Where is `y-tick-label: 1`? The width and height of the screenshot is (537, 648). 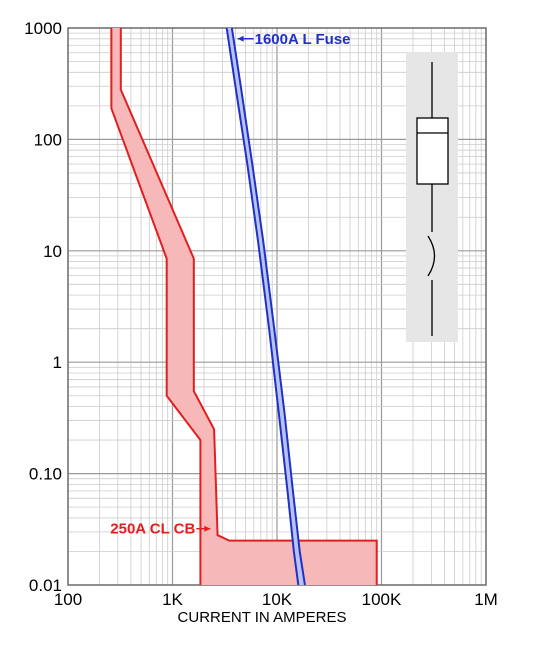 y-tick-label: 1 is located at coordinates (57, 362).